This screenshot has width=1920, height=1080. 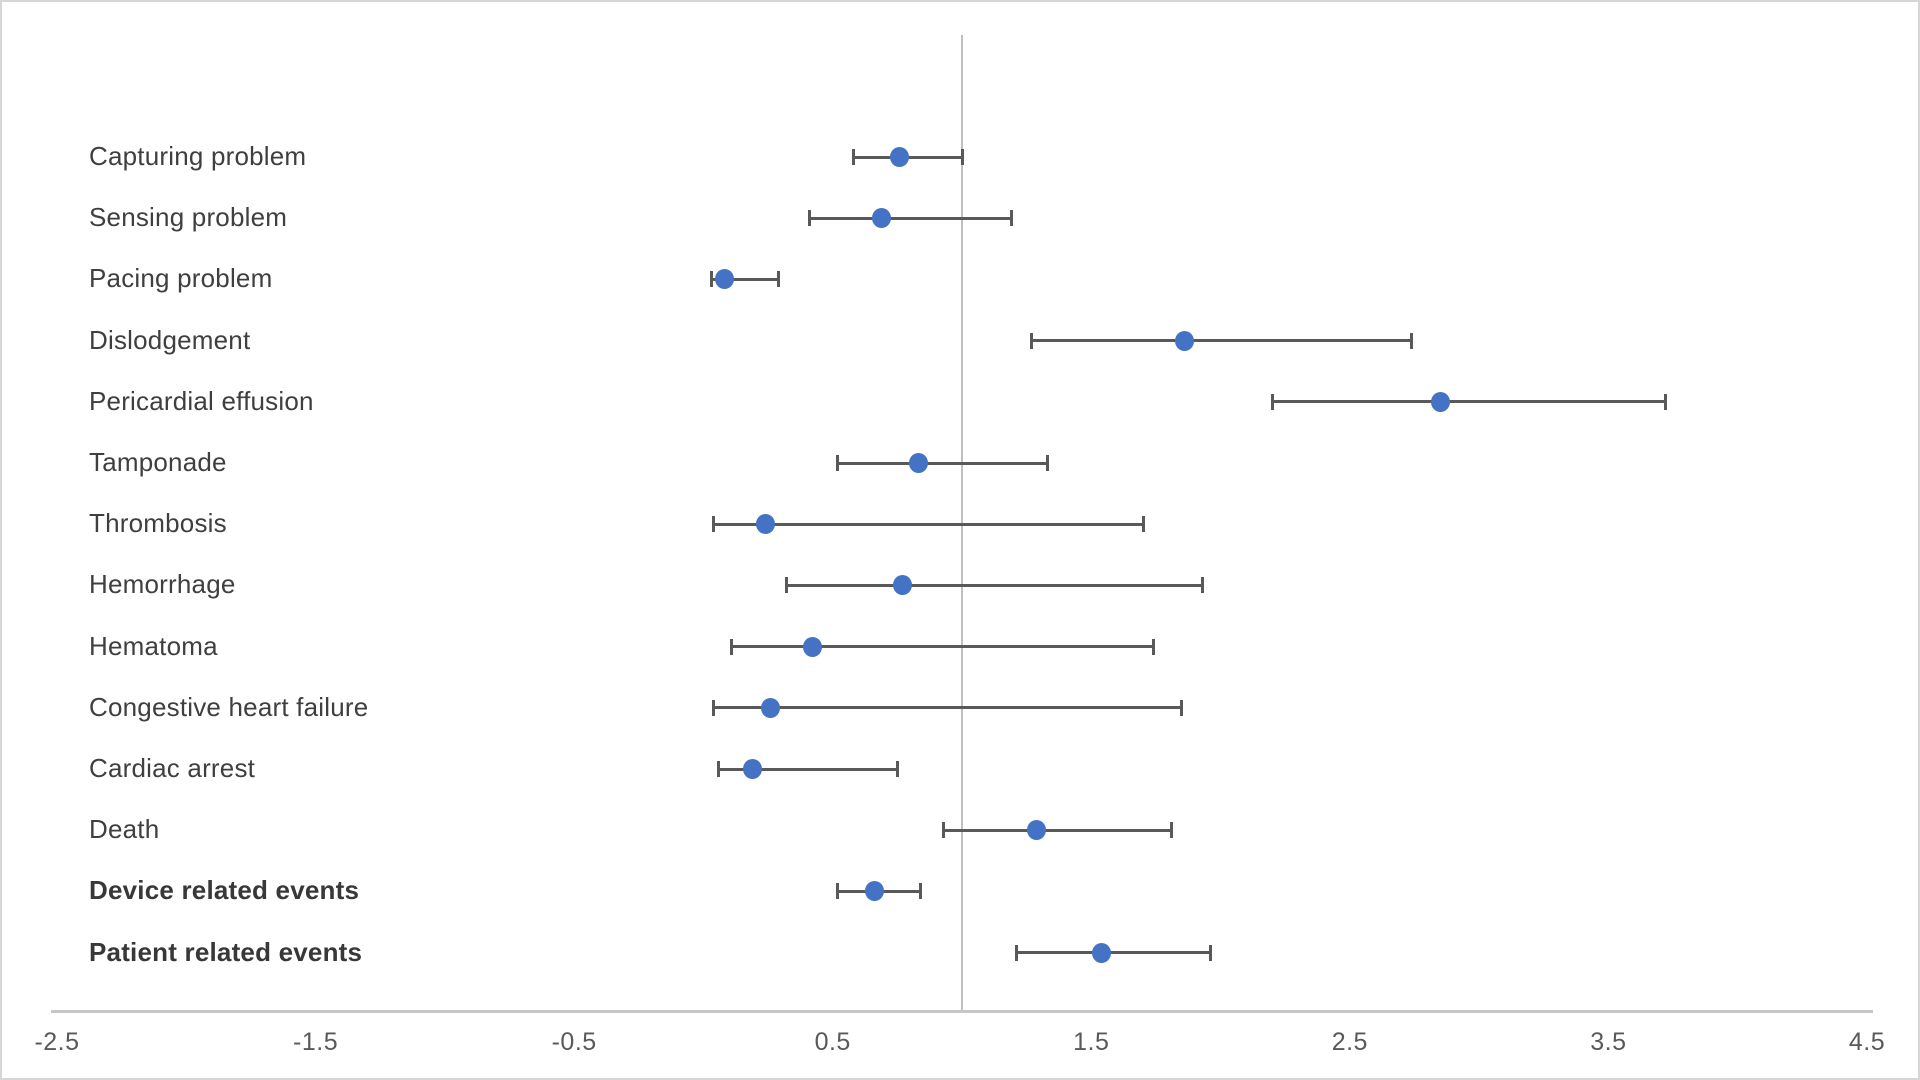 What do you see at coordinates (224, 890) in the screenshot?
I see `category-label: Device related events` at bounding box center [224, 890].